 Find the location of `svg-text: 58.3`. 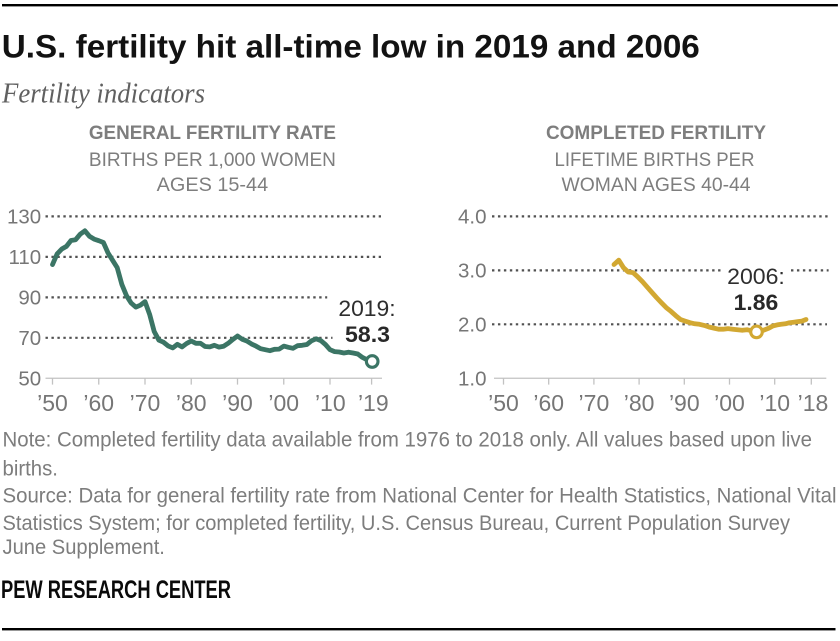

svg-text: 58.3 is located at coordinates (367, 334).